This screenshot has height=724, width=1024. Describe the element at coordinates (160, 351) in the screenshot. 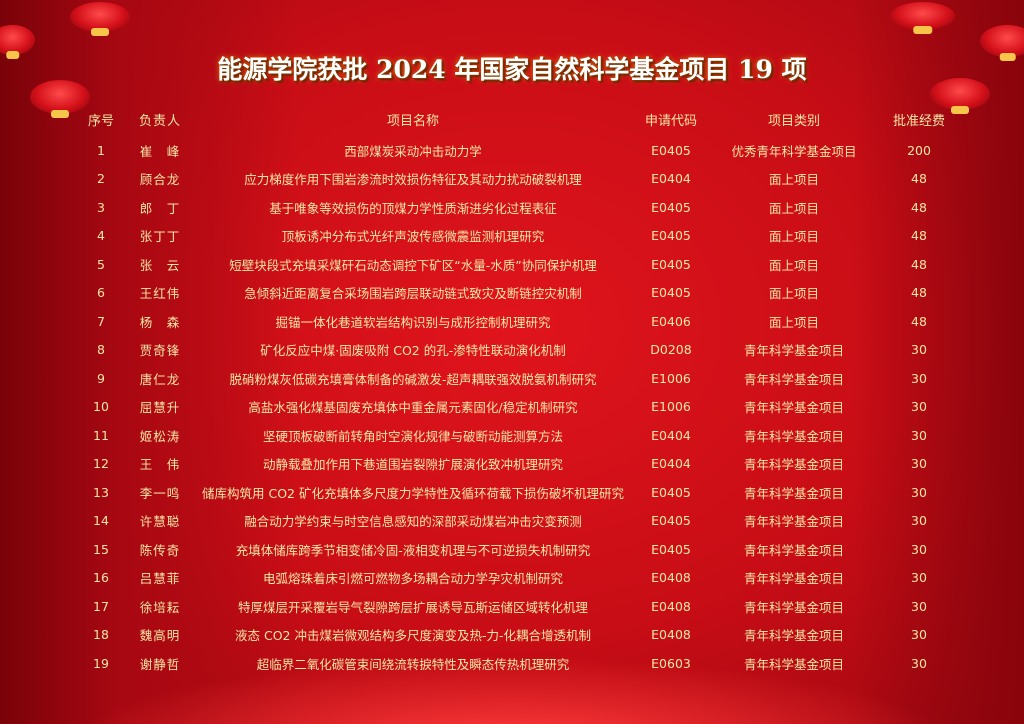

I see `cell-leader: 贾奇锋` at that location.